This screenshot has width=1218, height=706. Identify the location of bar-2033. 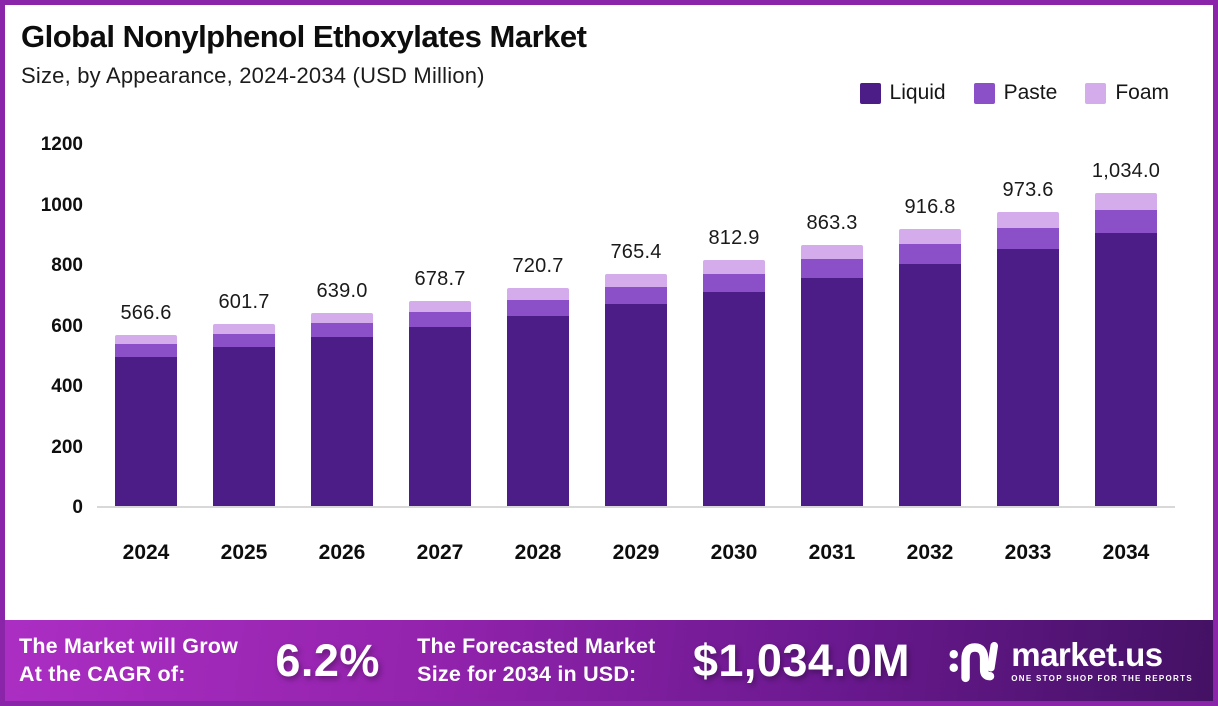
(1028, 358).